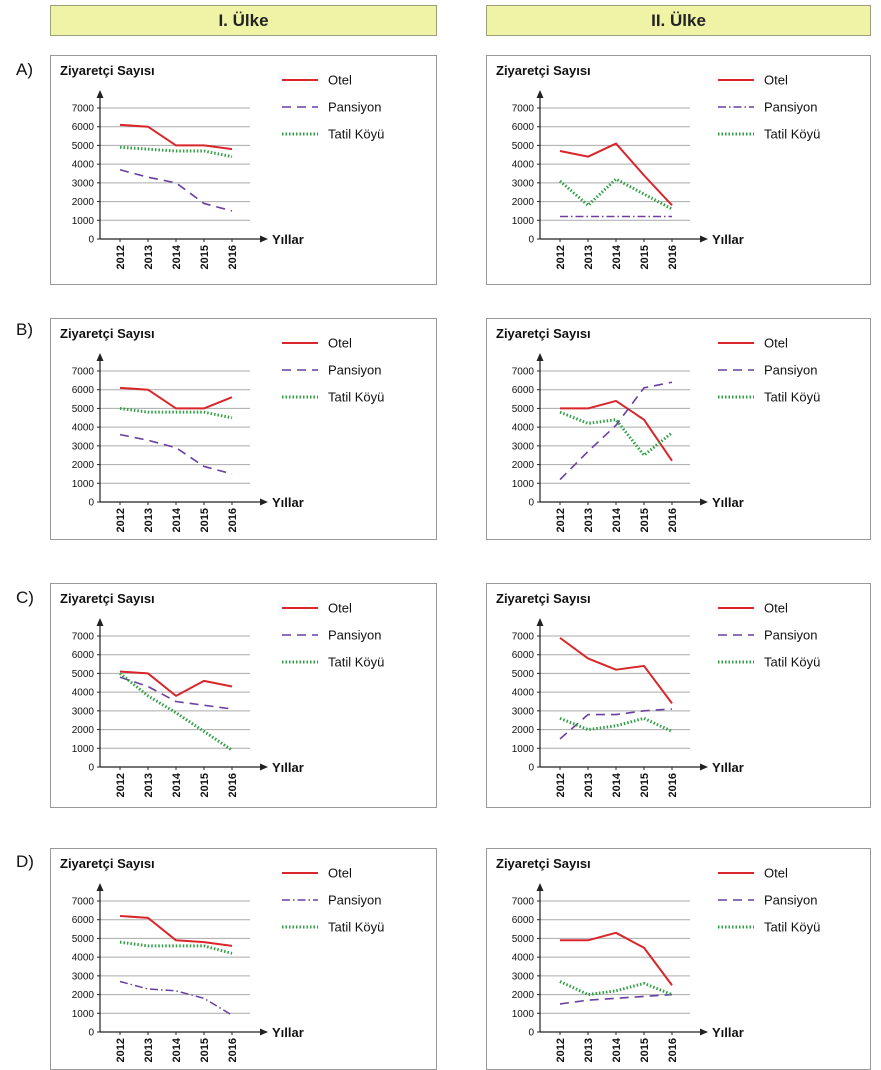 The image size is (881, 1070). I want to click on option-label: A), so click(24, 69).